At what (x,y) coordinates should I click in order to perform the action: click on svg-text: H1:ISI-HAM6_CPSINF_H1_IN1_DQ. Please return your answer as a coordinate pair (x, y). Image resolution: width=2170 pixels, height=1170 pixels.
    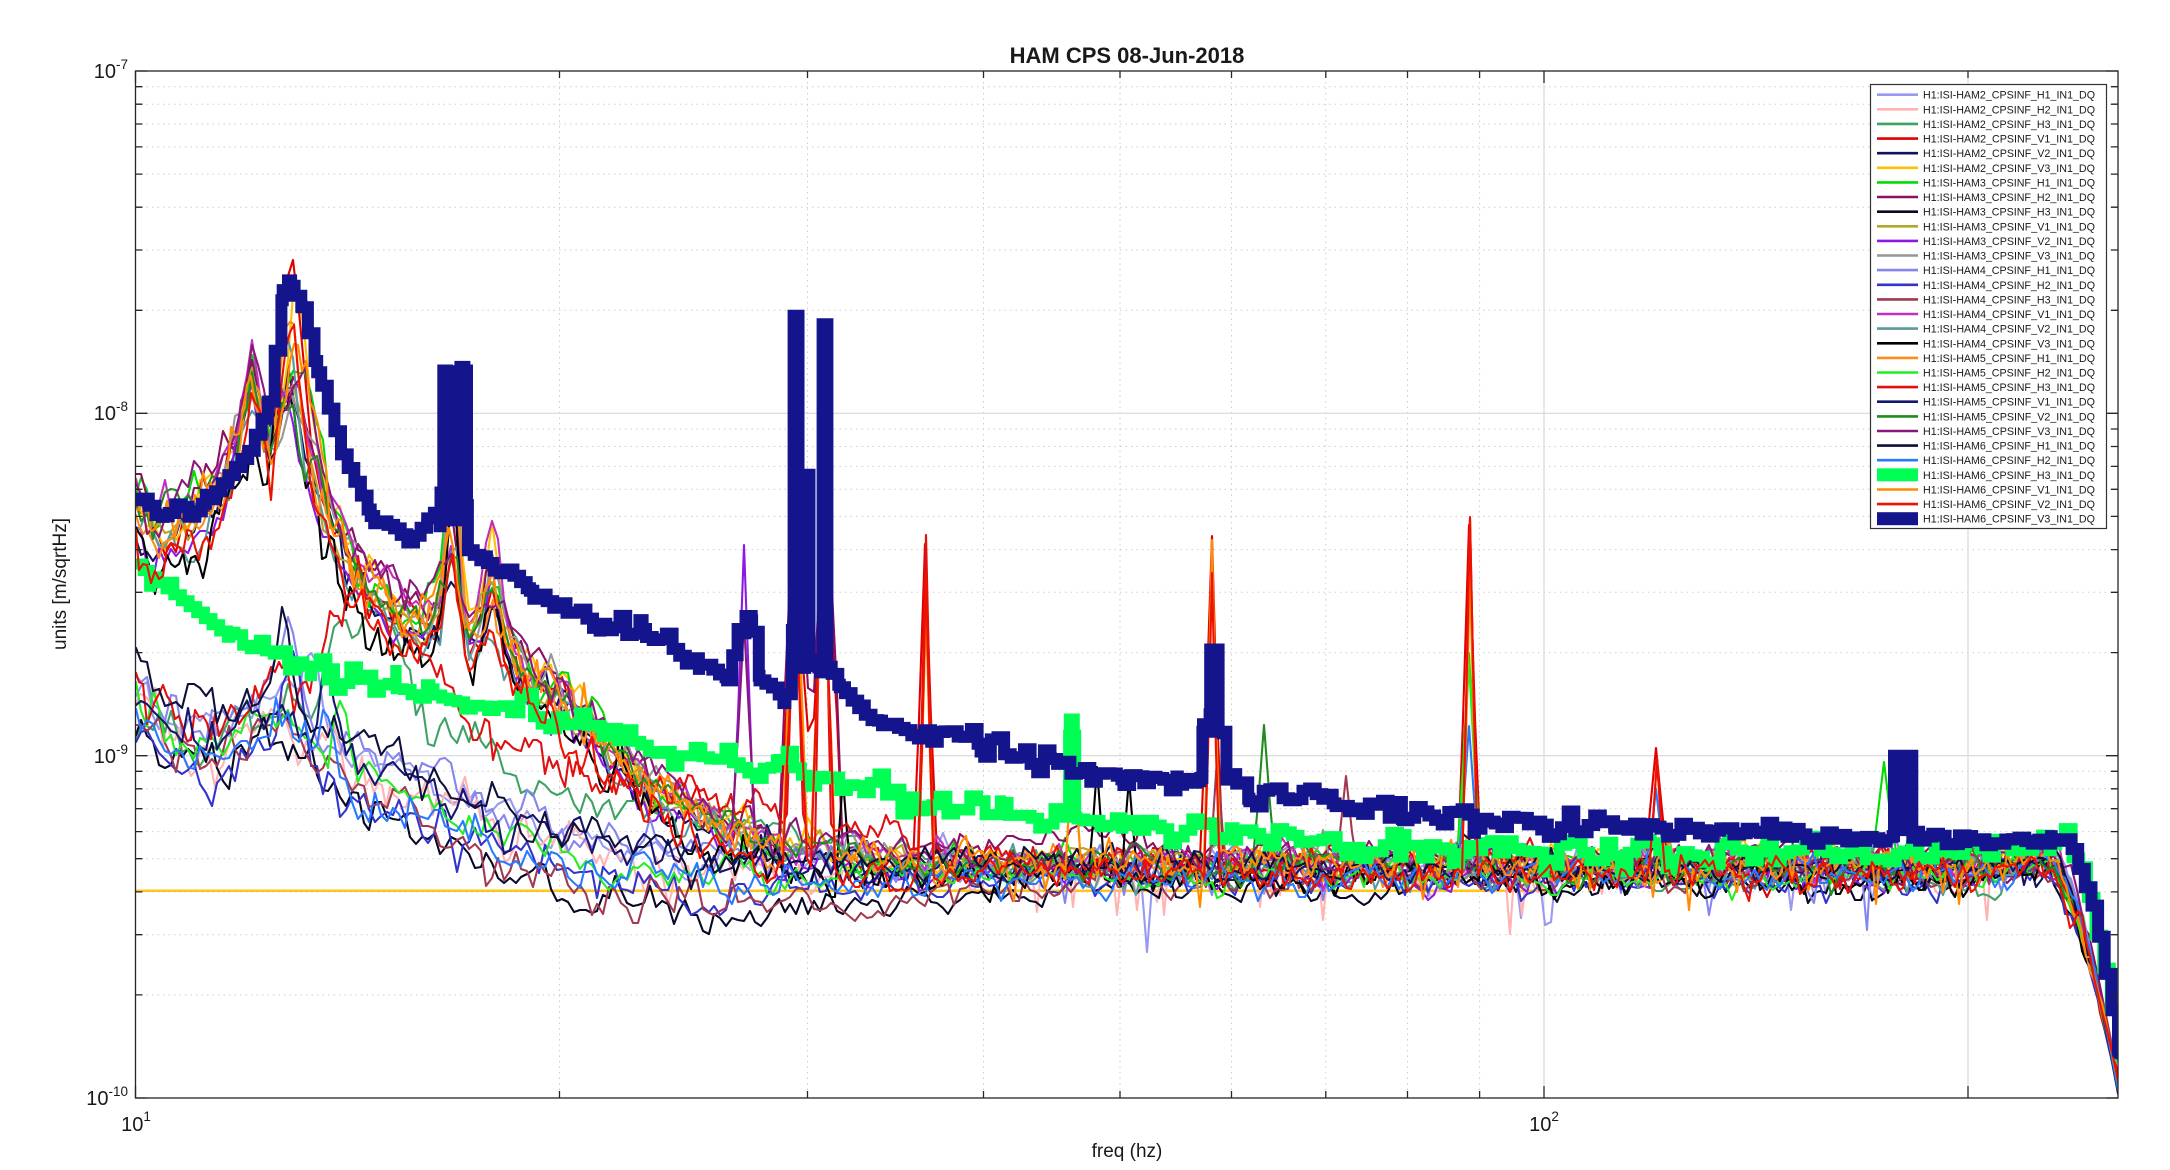
    Looking at the image, I should click on (2009, 447).